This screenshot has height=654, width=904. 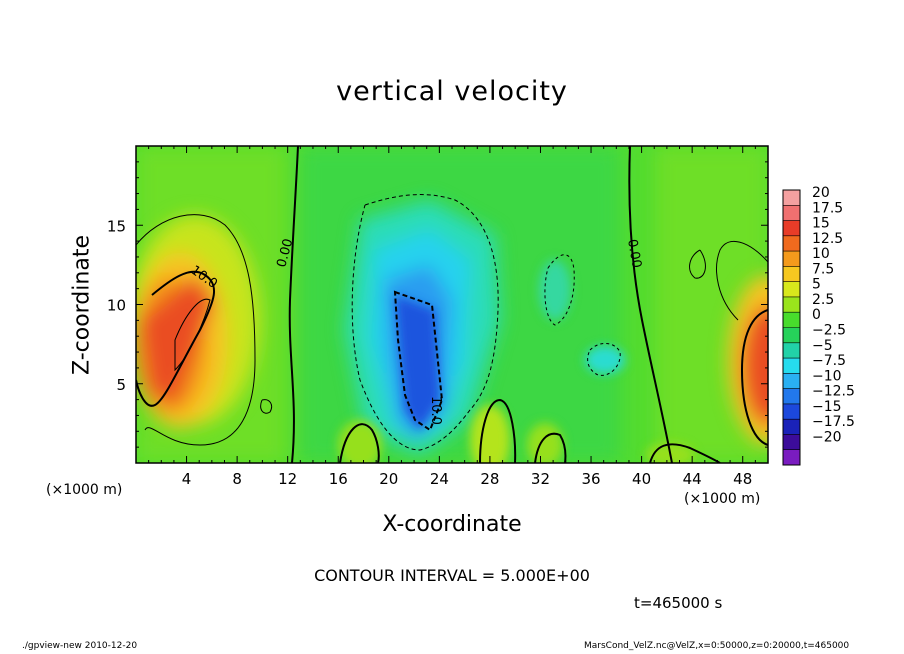 I want to click on contour-10-left, so click(x=176, y=338).